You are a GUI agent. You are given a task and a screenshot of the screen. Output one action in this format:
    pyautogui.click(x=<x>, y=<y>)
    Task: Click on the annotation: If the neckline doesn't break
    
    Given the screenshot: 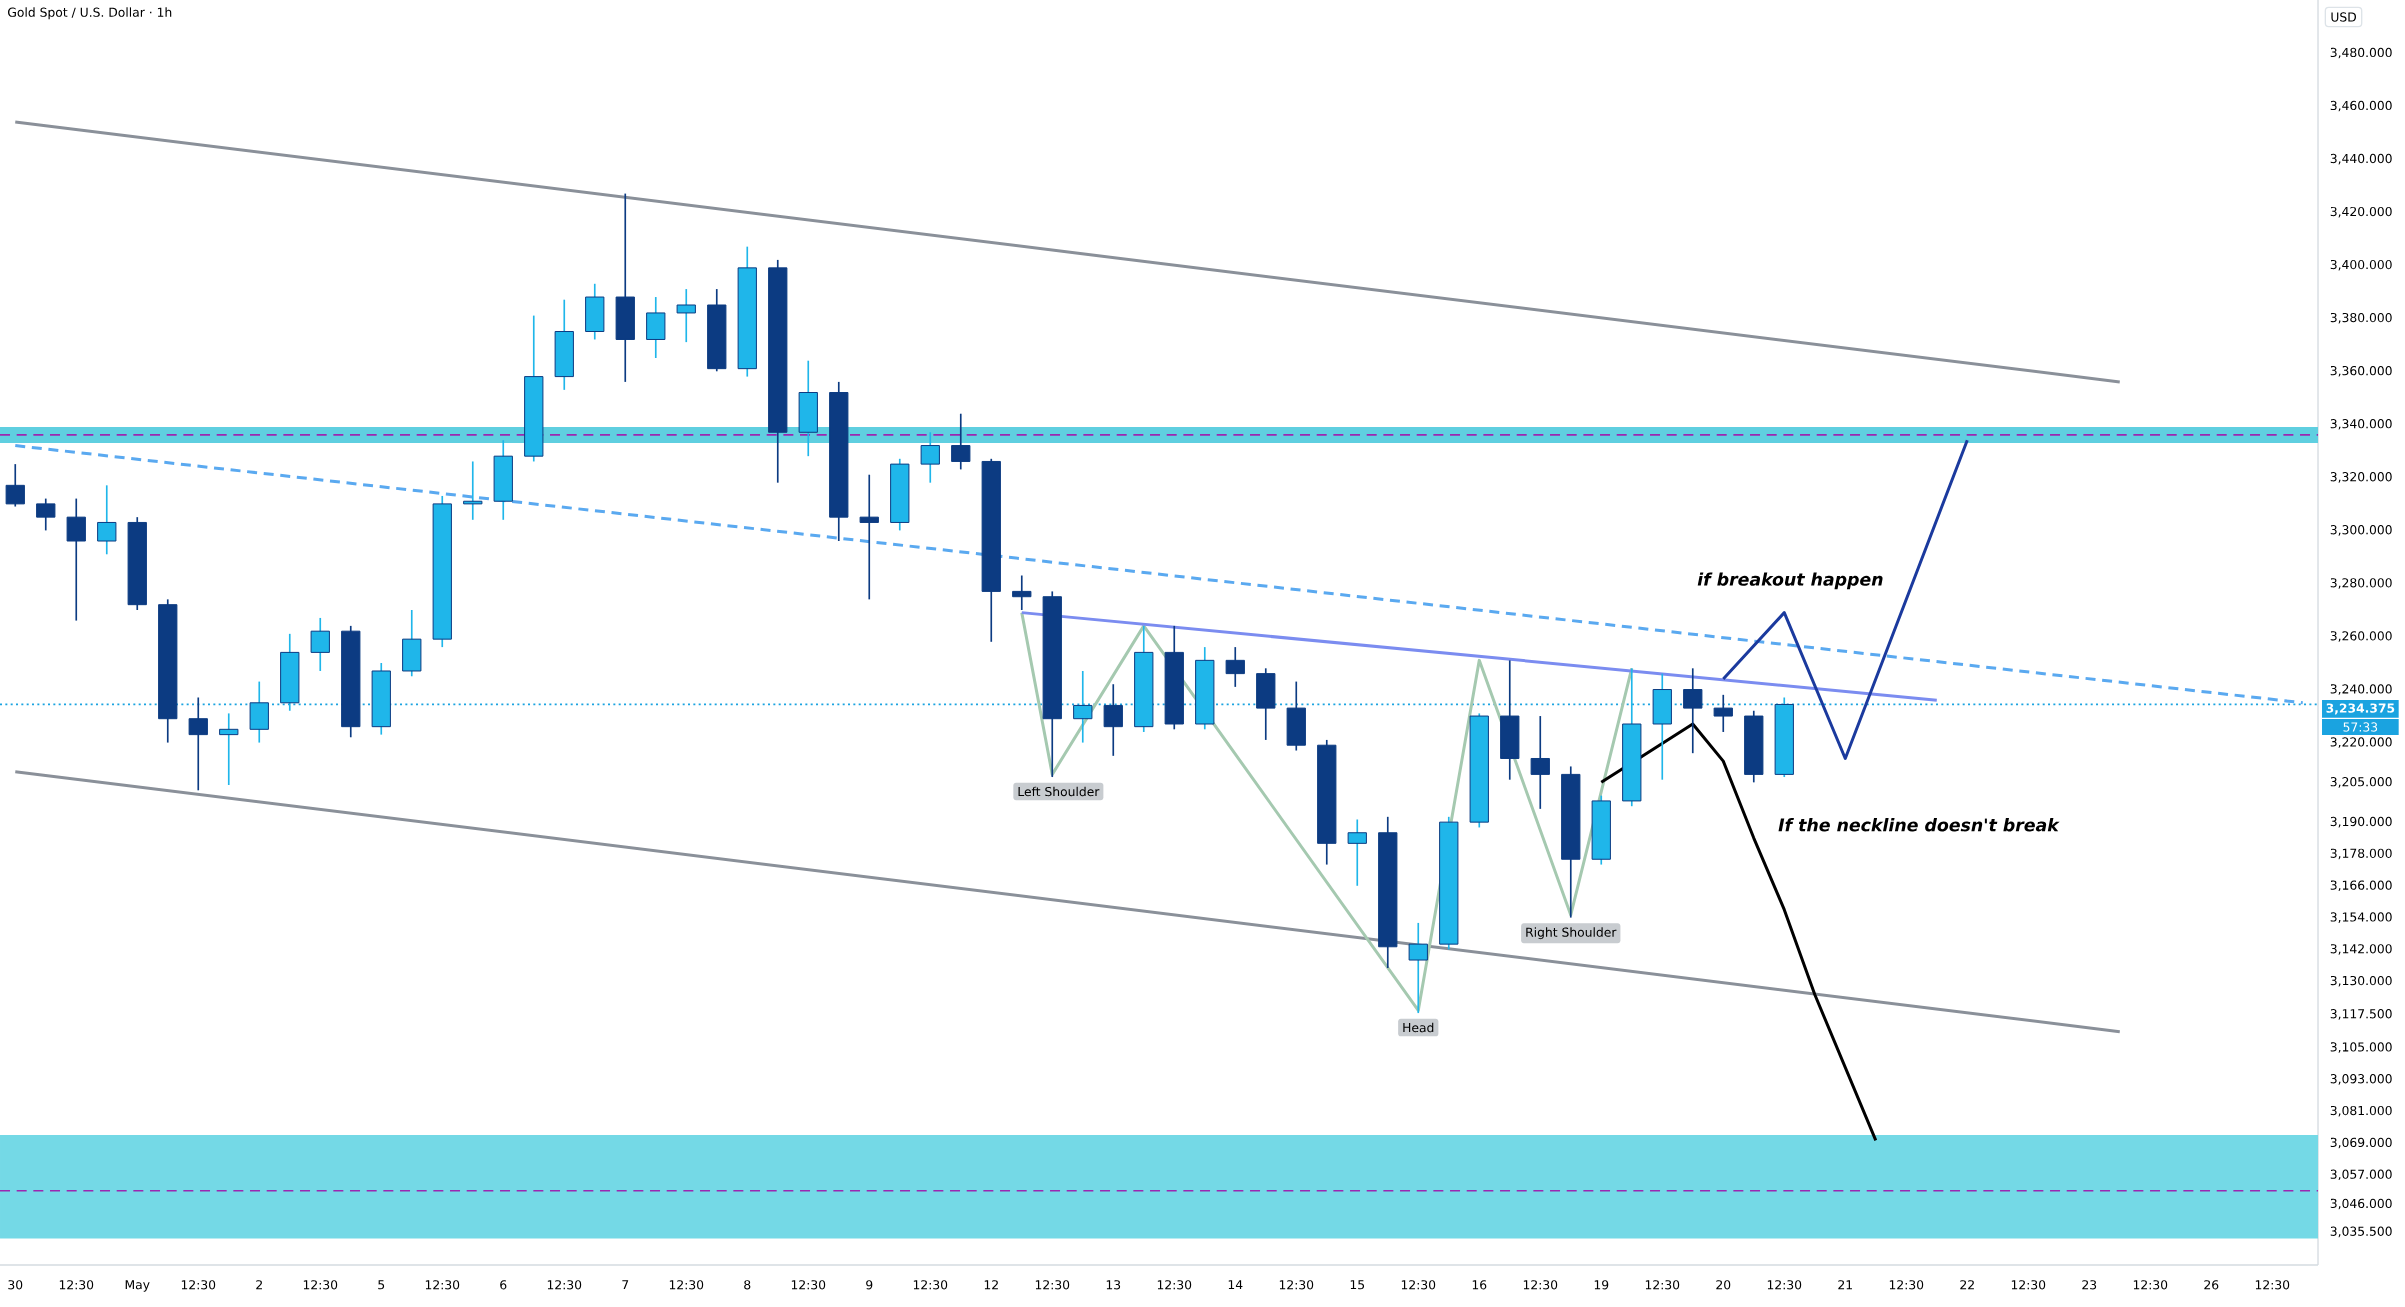 What is the action you would take?
    pyautogui.click(x=1919, y=825)
    